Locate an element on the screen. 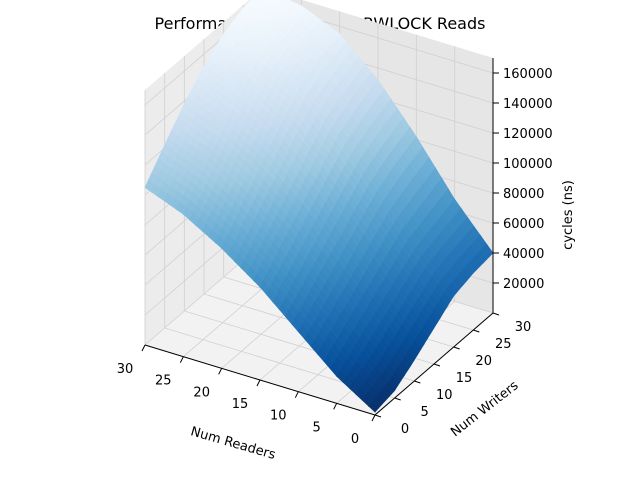 The width and height of the screenshot is (640, 480). y-tick-label: 20 is located at coordinates (483, 361).